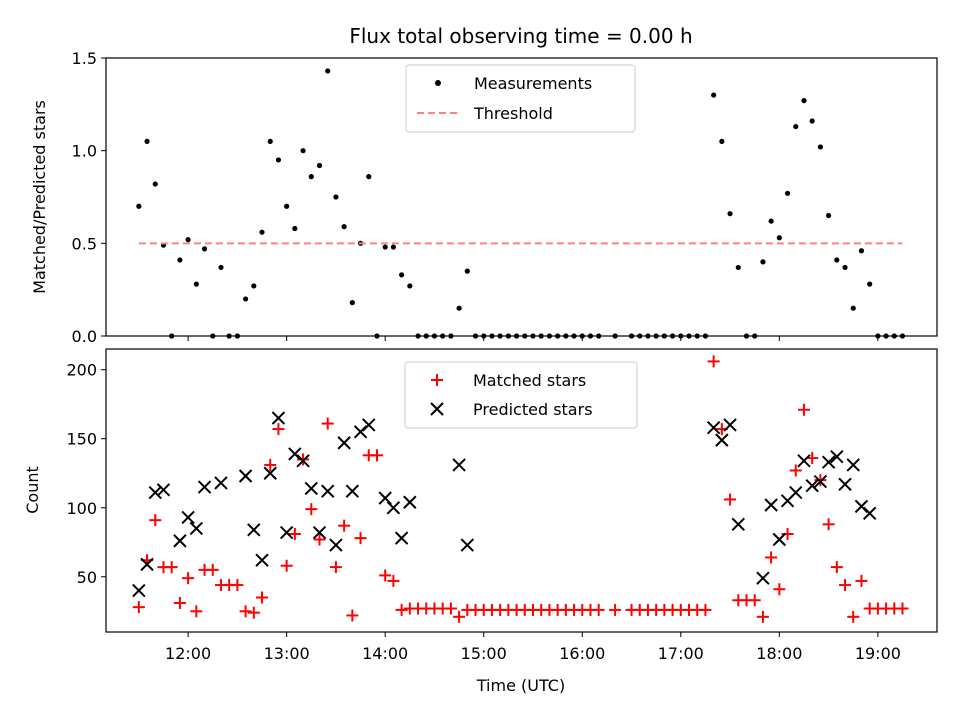 The image size is (960, 720). I want to click on matched-legend-label: Matched stars, so click(529, 380).